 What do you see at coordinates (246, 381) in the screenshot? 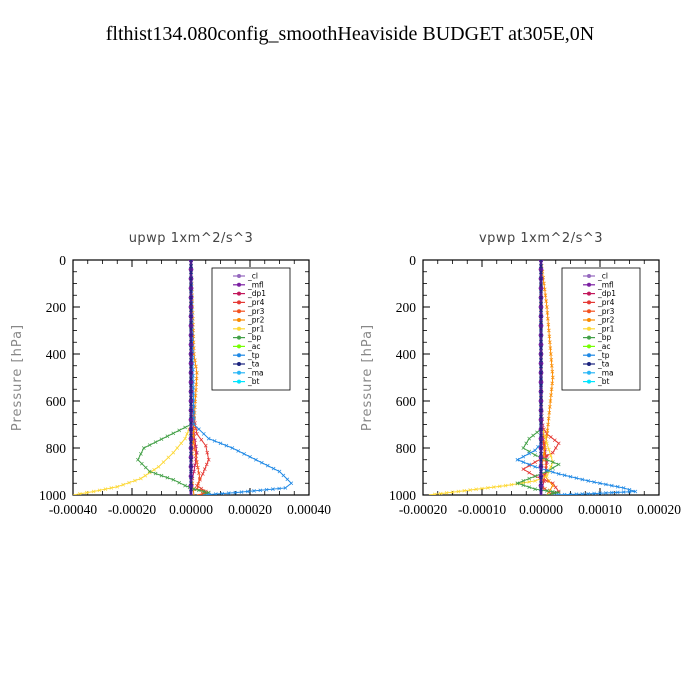
I see `legend-item: _bt` at bounding box center [246, 381].